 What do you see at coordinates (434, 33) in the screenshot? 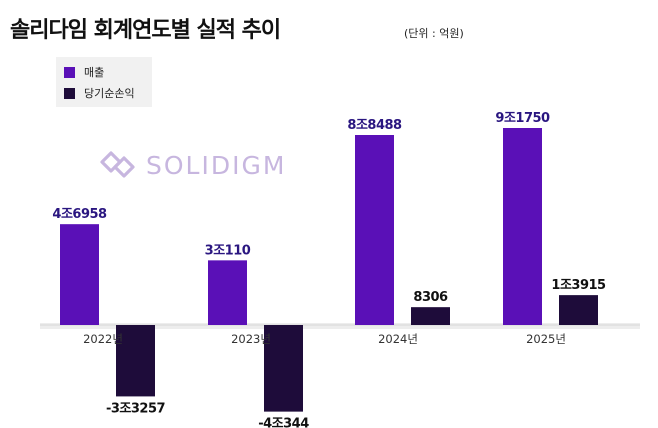
I see `unit-label: (단위 : 억원)` at bounding box center [434, 33].